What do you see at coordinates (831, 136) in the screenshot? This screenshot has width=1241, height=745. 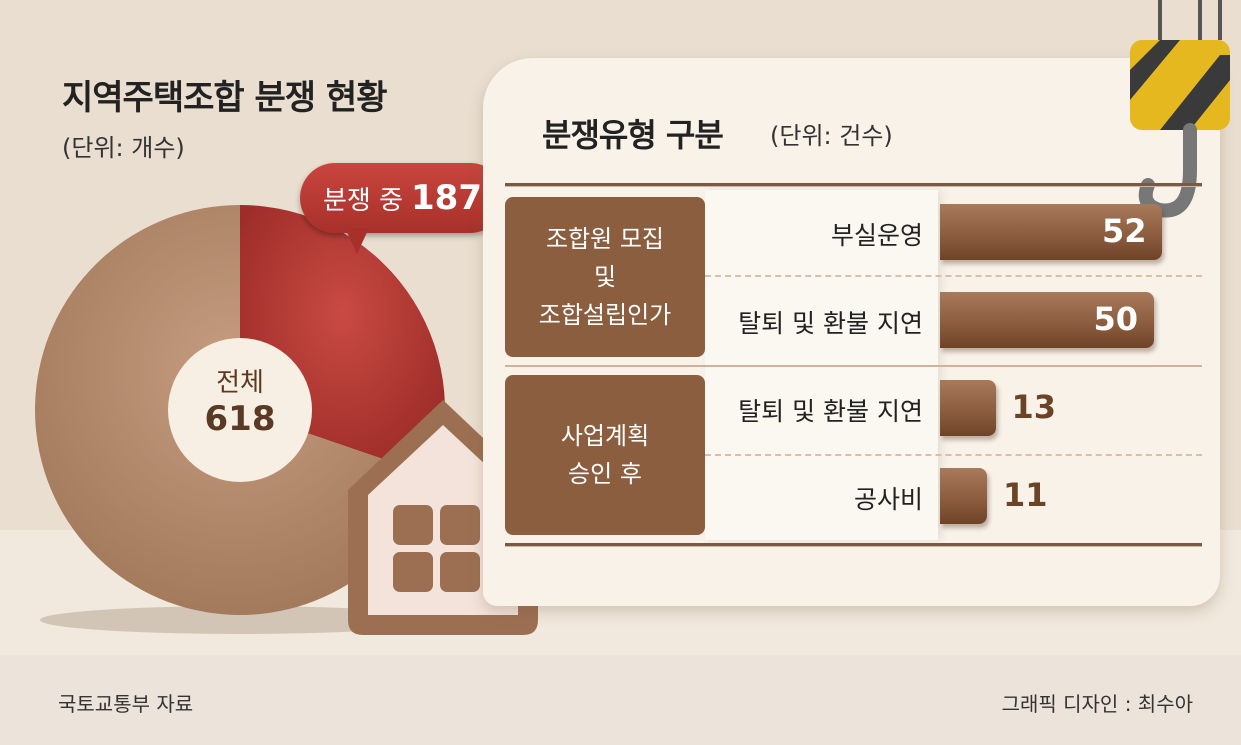 I see `panel-unit: (단위: 건수)` at bounding box center [831, 136].